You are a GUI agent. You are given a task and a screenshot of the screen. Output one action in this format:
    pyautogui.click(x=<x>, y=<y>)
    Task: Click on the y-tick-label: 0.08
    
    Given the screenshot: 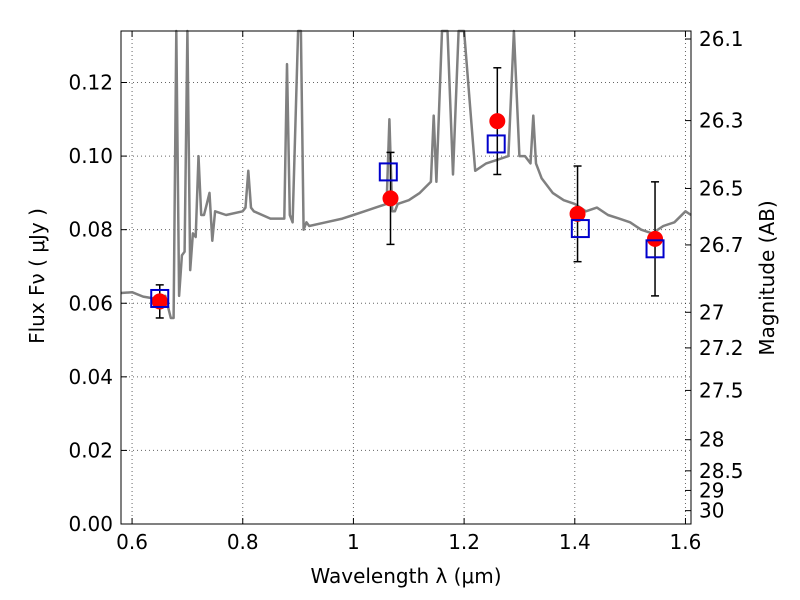 What is the action you would take?
    pyautogui.click(x=90, y=230)
    